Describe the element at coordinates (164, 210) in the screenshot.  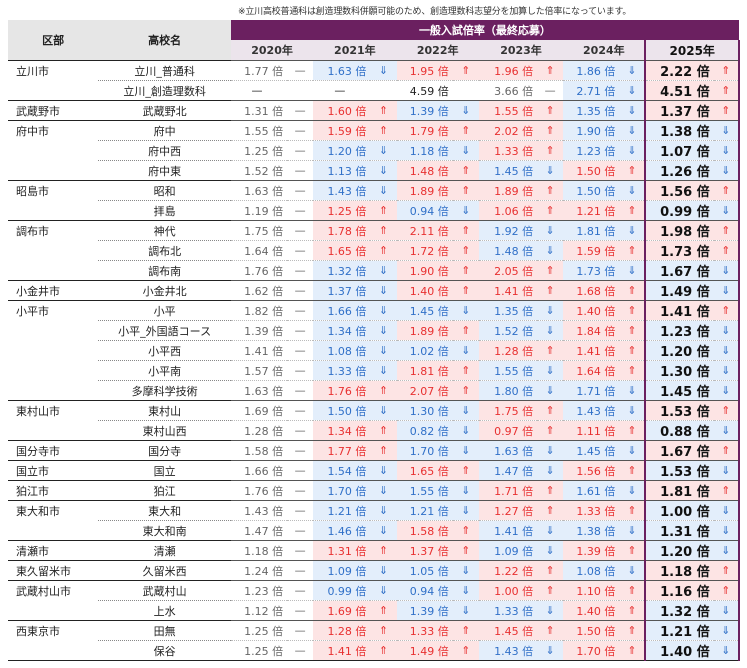
I see `school-name-cell: 拝島` at that location.